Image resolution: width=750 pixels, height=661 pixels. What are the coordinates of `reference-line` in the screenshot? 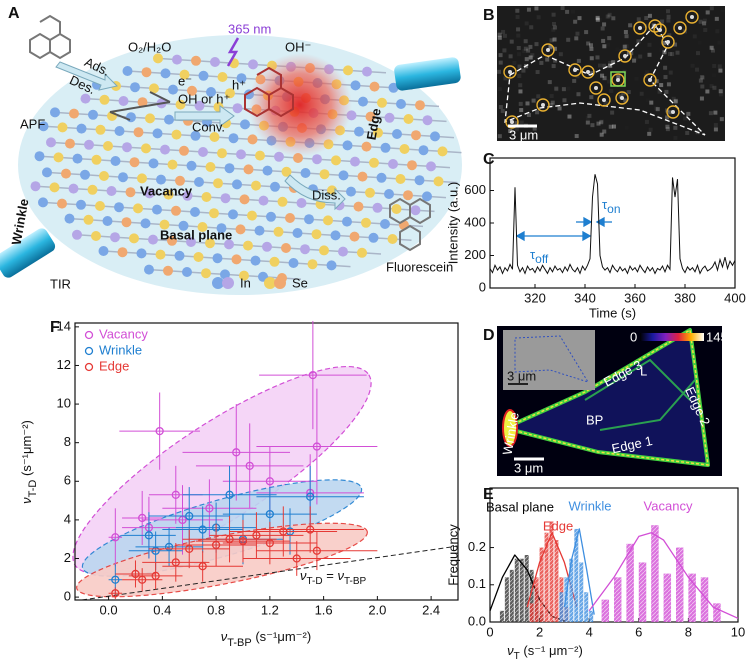 It's located at (270, 573).